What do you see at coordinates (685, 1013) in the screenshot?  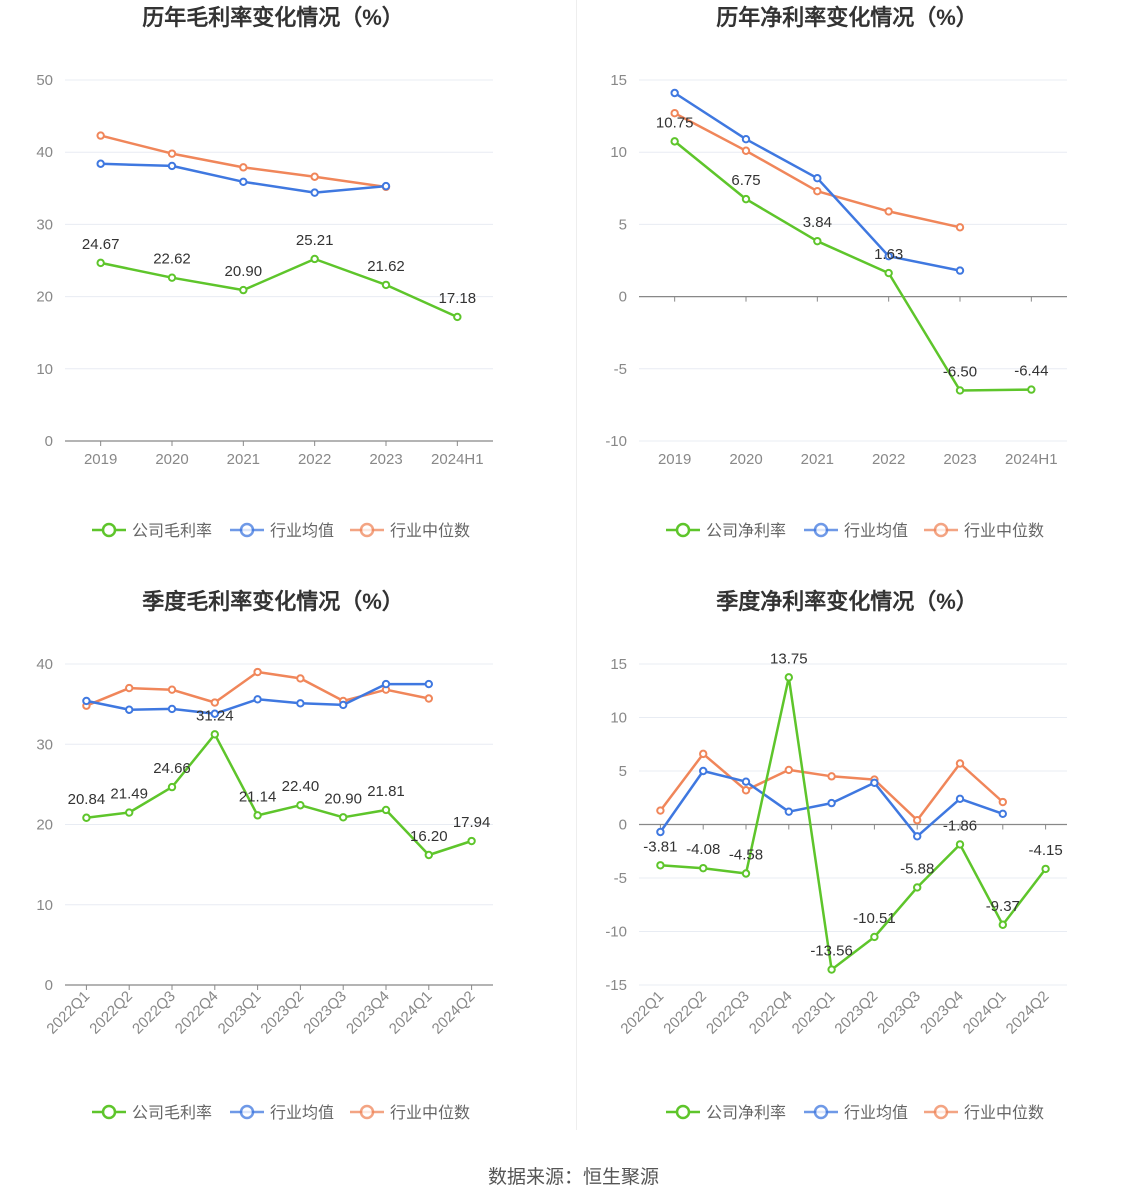 I see `x-tick-label: 2022Q2` at bounding box center [685, 1013].